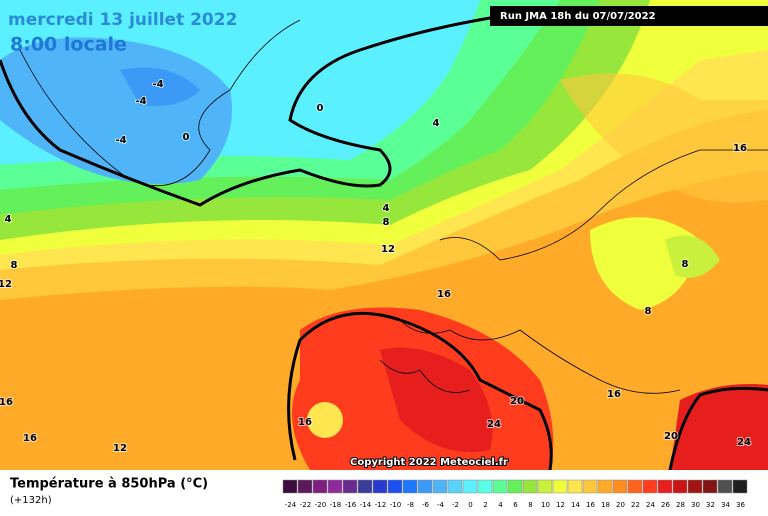 This screenshot has height=516, width=768. What do you see at coordinates (620, 505) in the screenshot?
I see `scale-label: 20` at bounding box center [620, 505].